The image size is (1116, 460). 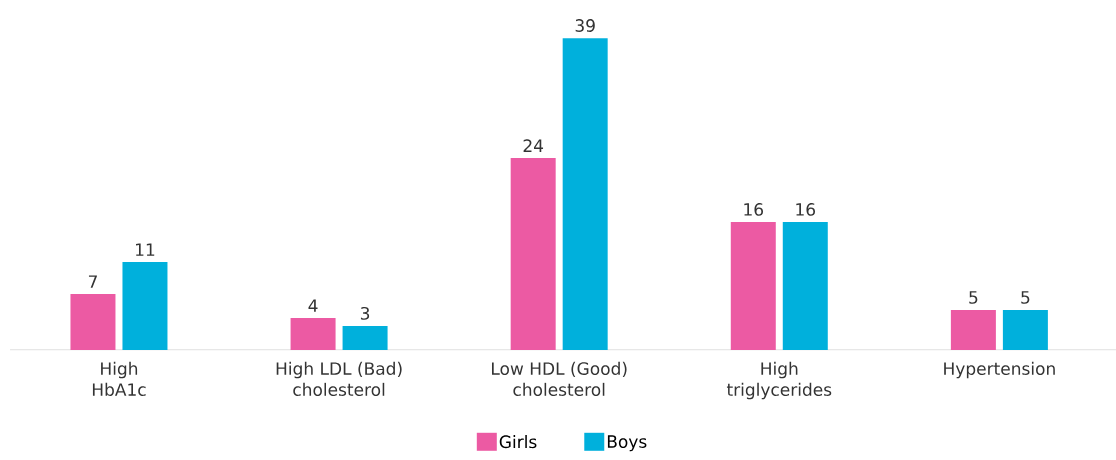 I want to click on x-tick-label: Low HDL (Good) cholesterol, so click(x=559, y=378).